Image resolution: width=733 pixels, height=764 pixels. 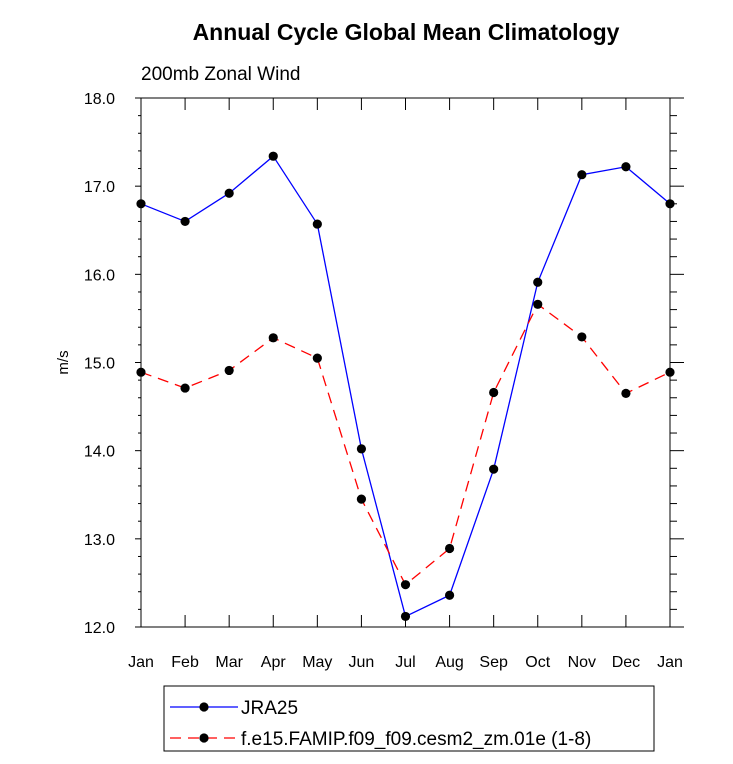 What do you see at coordinates (317, 662) in the screenshot?
I see `x-tick-label: May` at bounding box center [317, 662].